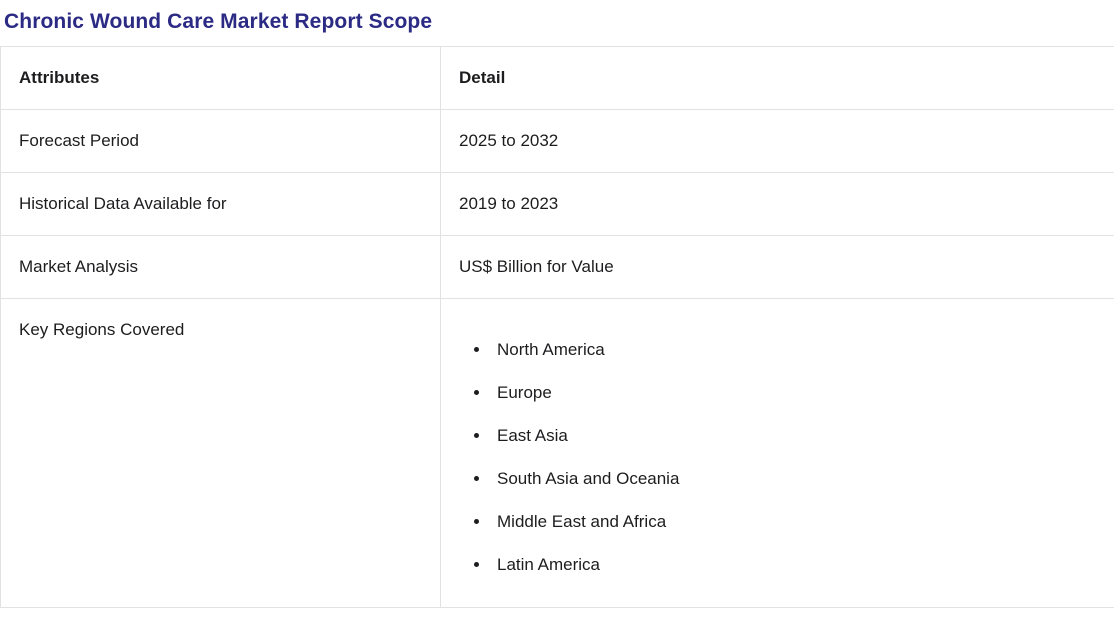 The height and width of the screenshot is (628, 1114). I want to click on attribute-forecast-period: Forecast Period, so click(220, 141).